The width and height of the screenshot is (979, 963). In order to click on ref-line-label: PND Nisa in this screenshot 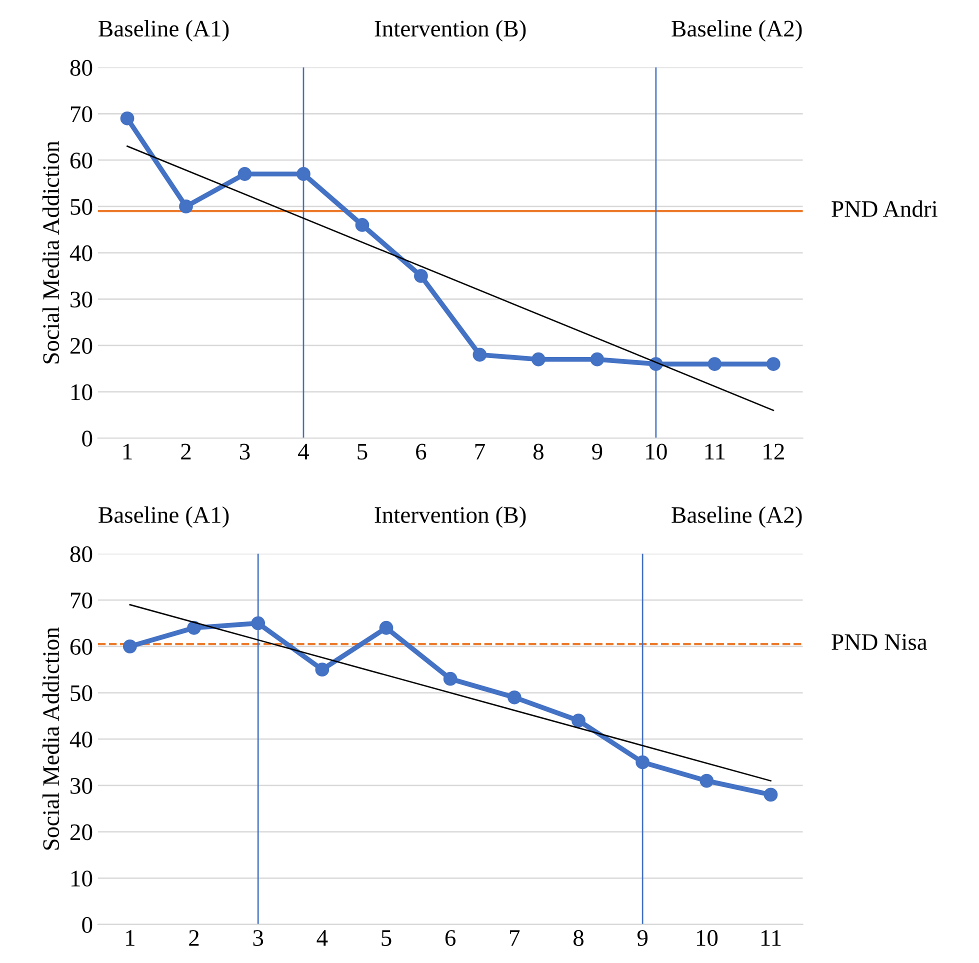, I will do `click(880, 642)`.